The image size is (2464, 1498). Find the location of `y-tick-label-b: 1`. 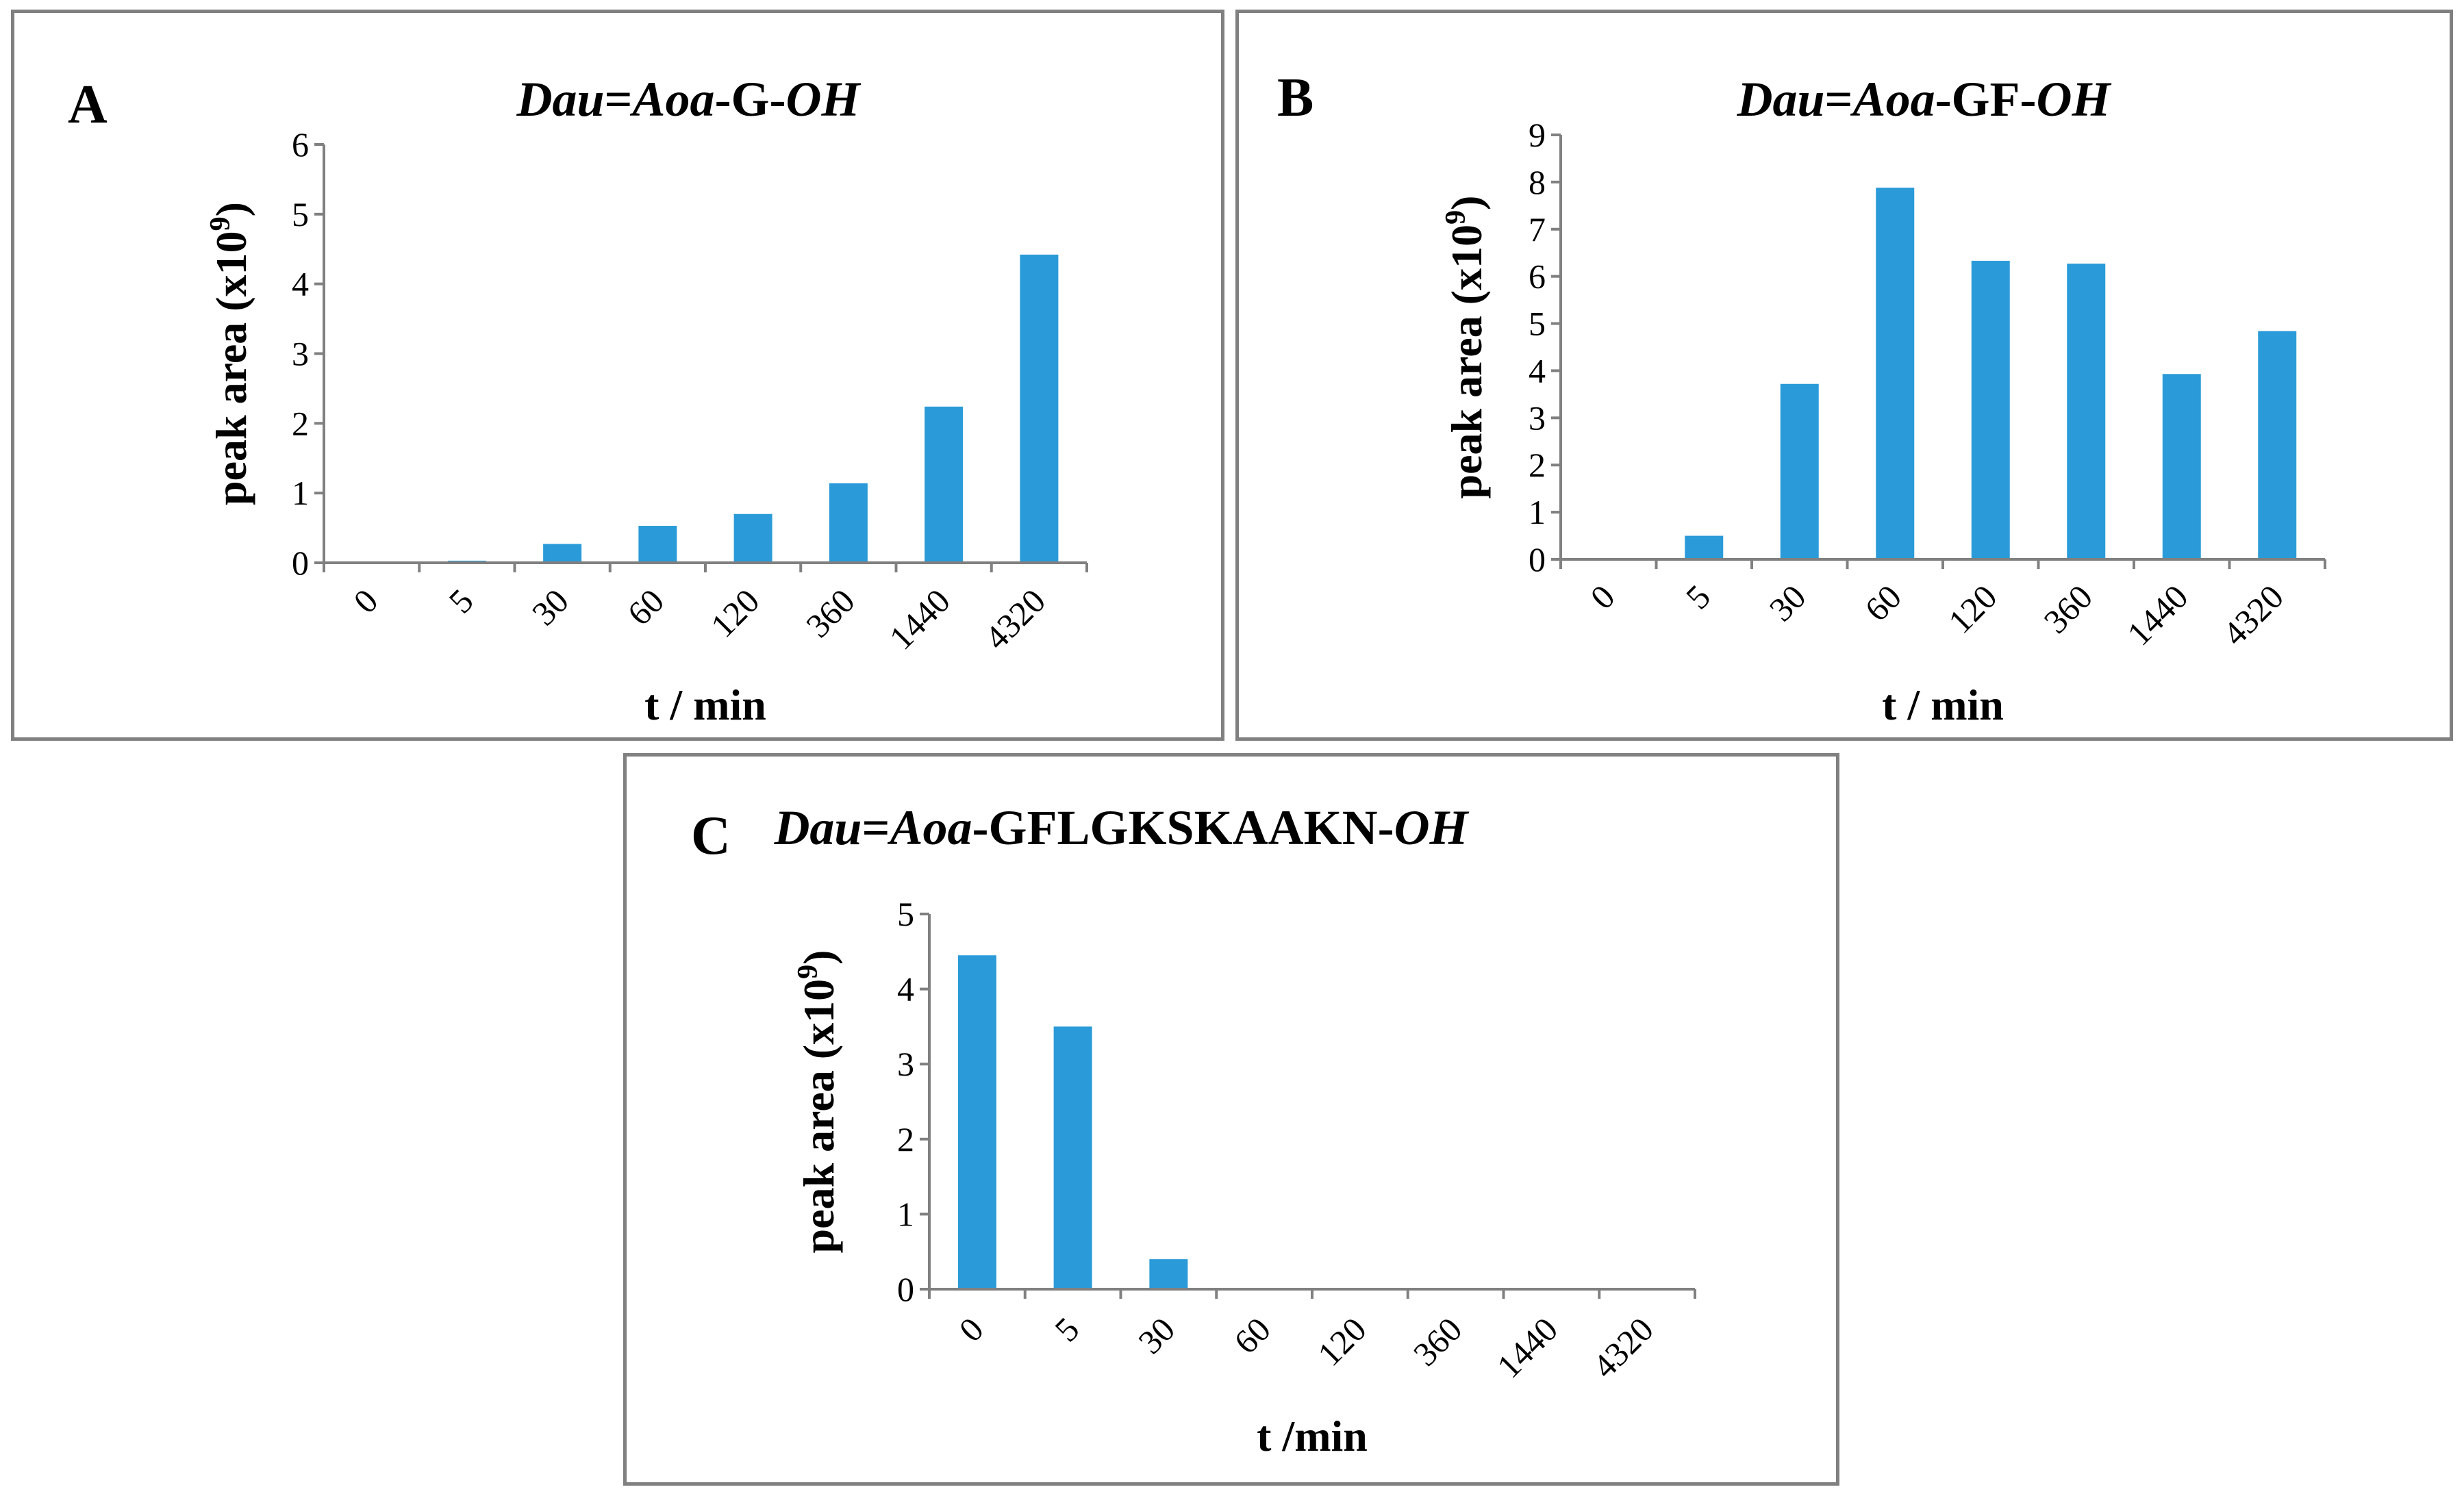

y-tick-label-b: 1 is located at coordinates (1538, 512).